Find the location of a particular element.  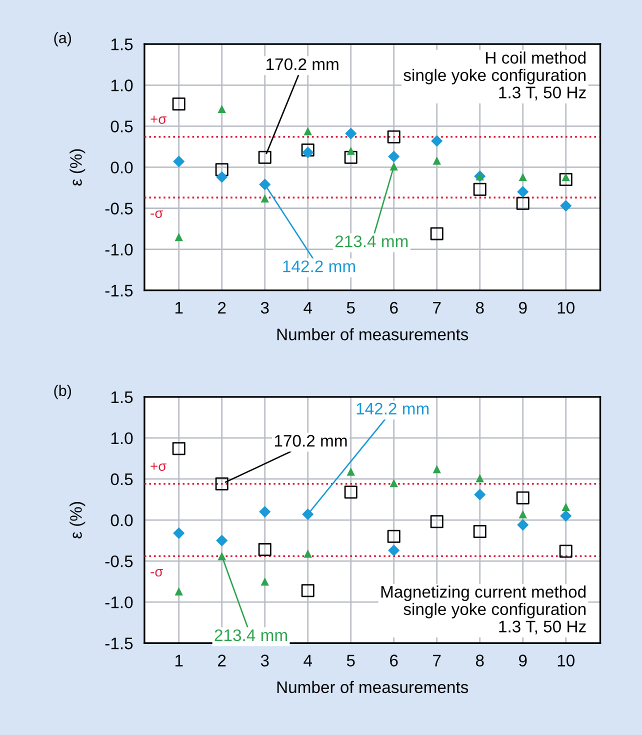

annotation: H coil method single yoke configuration 1.3 T, 50 Hz is located at coordinates (495, 75).